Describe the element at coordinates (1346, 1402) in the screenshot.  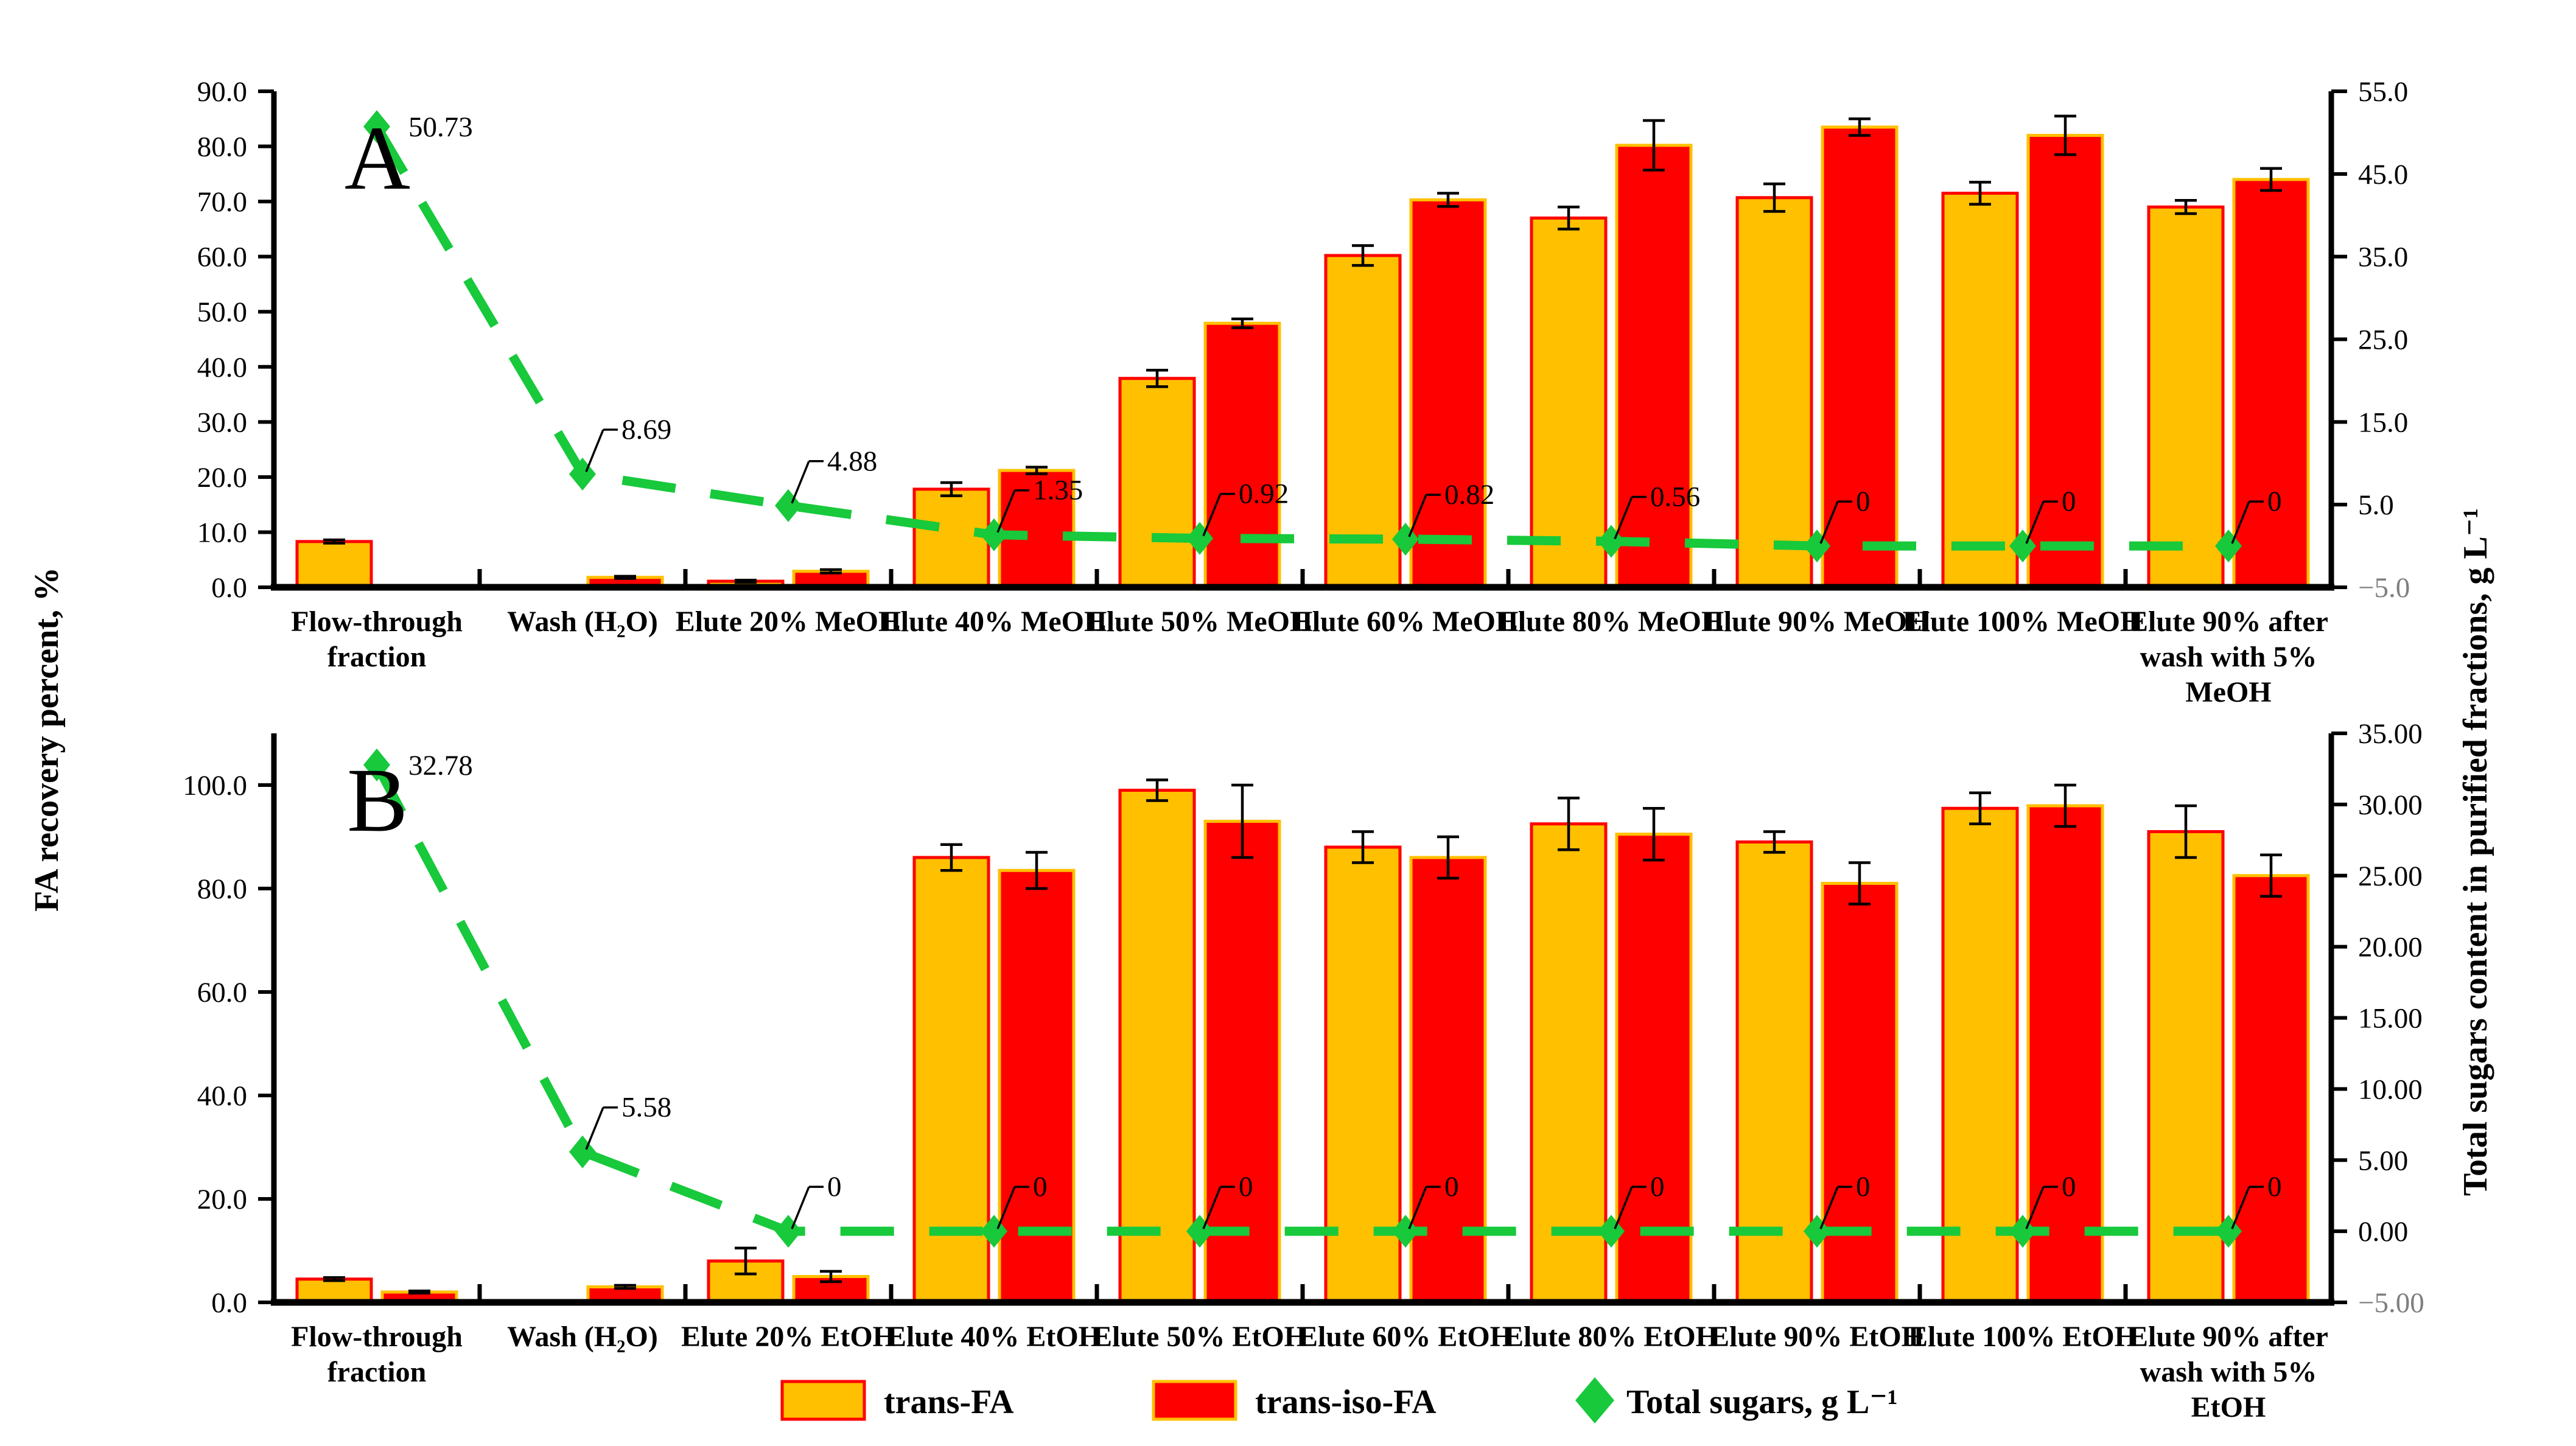
I see `legend-label-trans-iso-fa: trans-iso-FA` at that location.